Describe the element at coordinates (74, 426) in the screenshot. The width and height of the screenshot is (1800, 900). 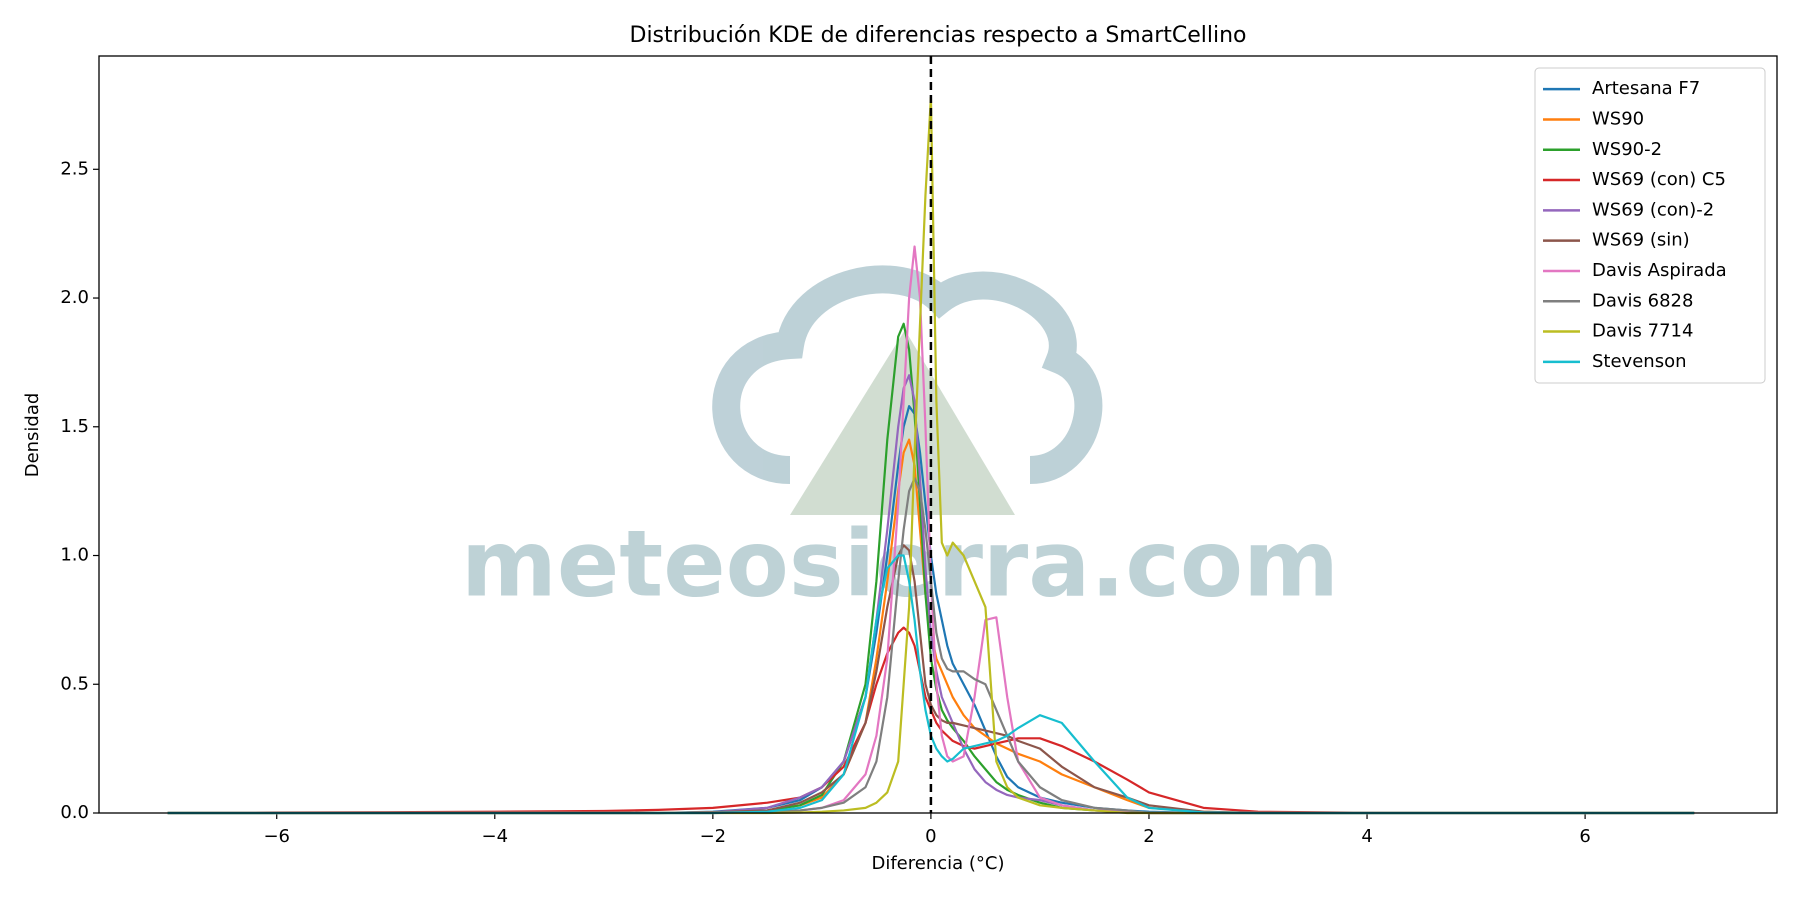
I see `y-tick-label: 1.5` at that location.